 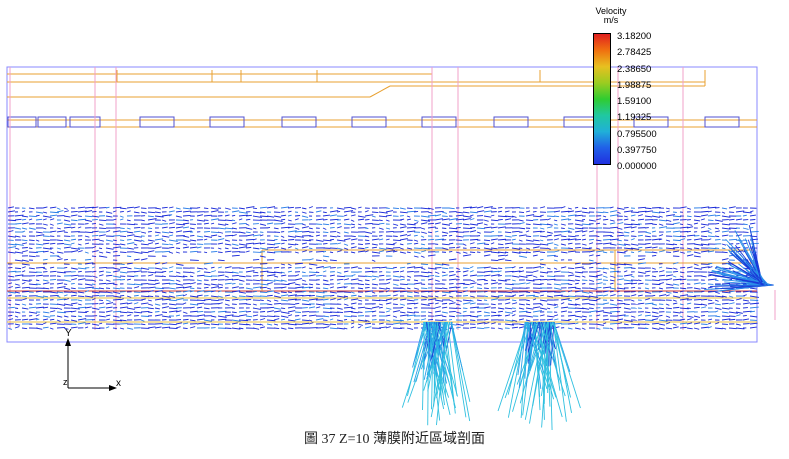 I want to click on legend-value: 0.397750, so click(x=637, y=151).